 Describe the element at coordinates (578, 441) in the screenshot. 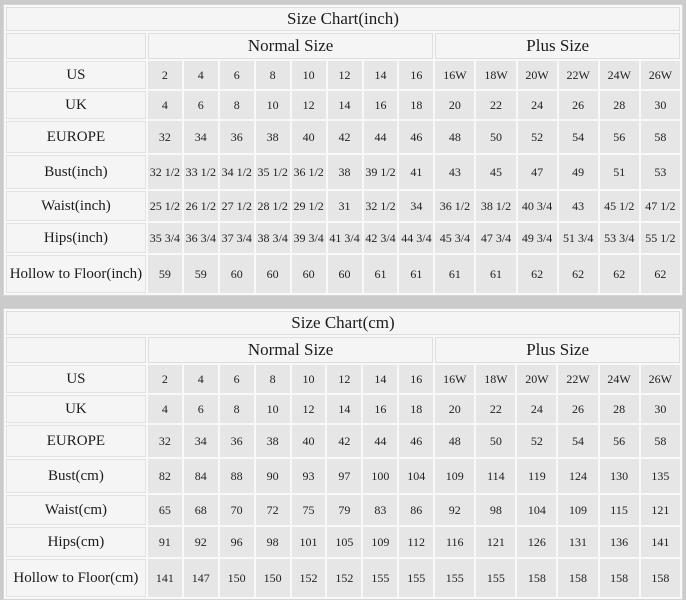

I see `size-value-cell: 54` at that location.